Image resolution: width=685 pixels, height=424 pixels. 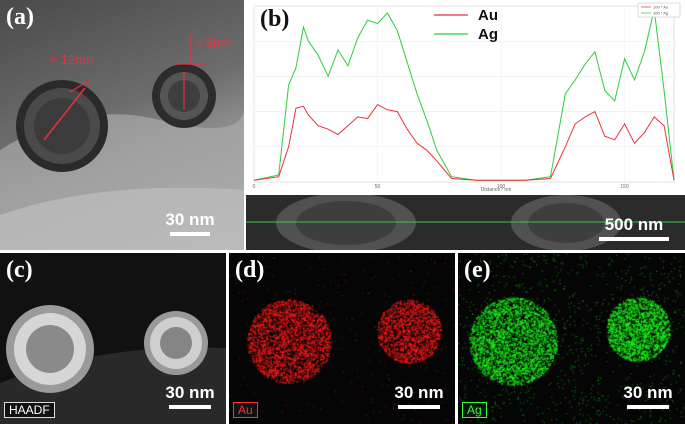 I want to click on scale-bar-a: 30 nm, so click(x=190, y=223).